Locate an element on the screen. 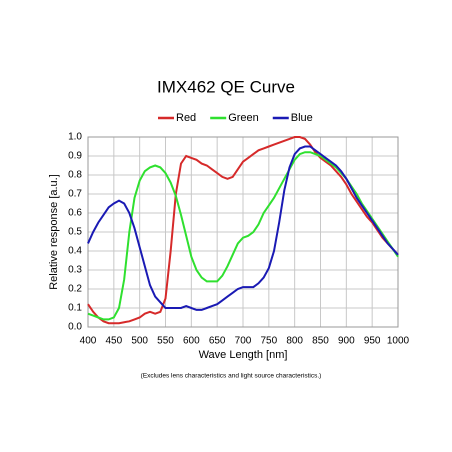  legend-label: Red is located at coordinates (186, 118).